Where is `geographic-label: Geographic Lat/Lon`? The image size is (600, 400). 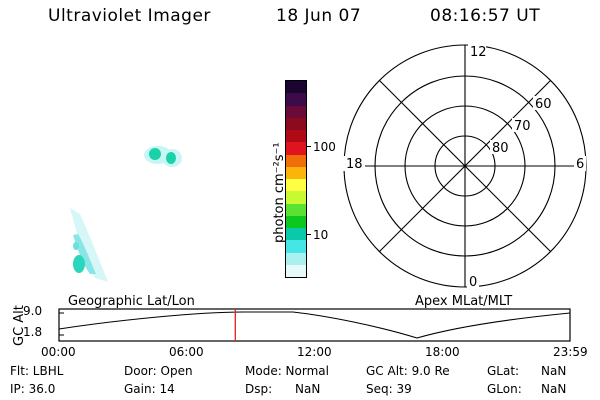 geographic-label: Geographic Lat/Lon is located at coordinates (131, 301).